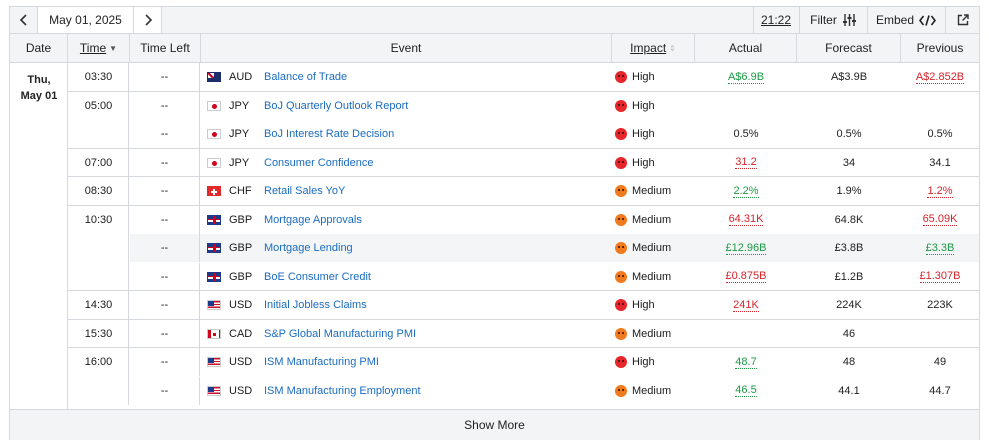 The height and width of the screenshot is (446, 989). Describe the element at coordinates (113, 48) in the screenshot. I see `sort-desc-icon: ▼` at that location.